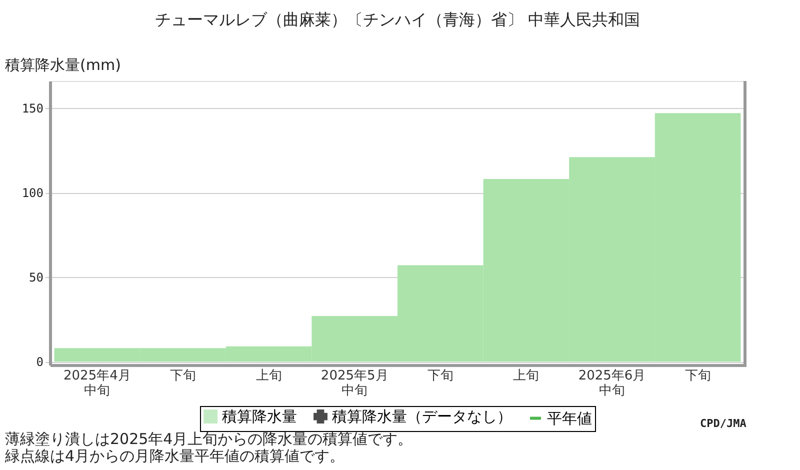  I want to click on legend-label: 平年値, so click(569, 418).